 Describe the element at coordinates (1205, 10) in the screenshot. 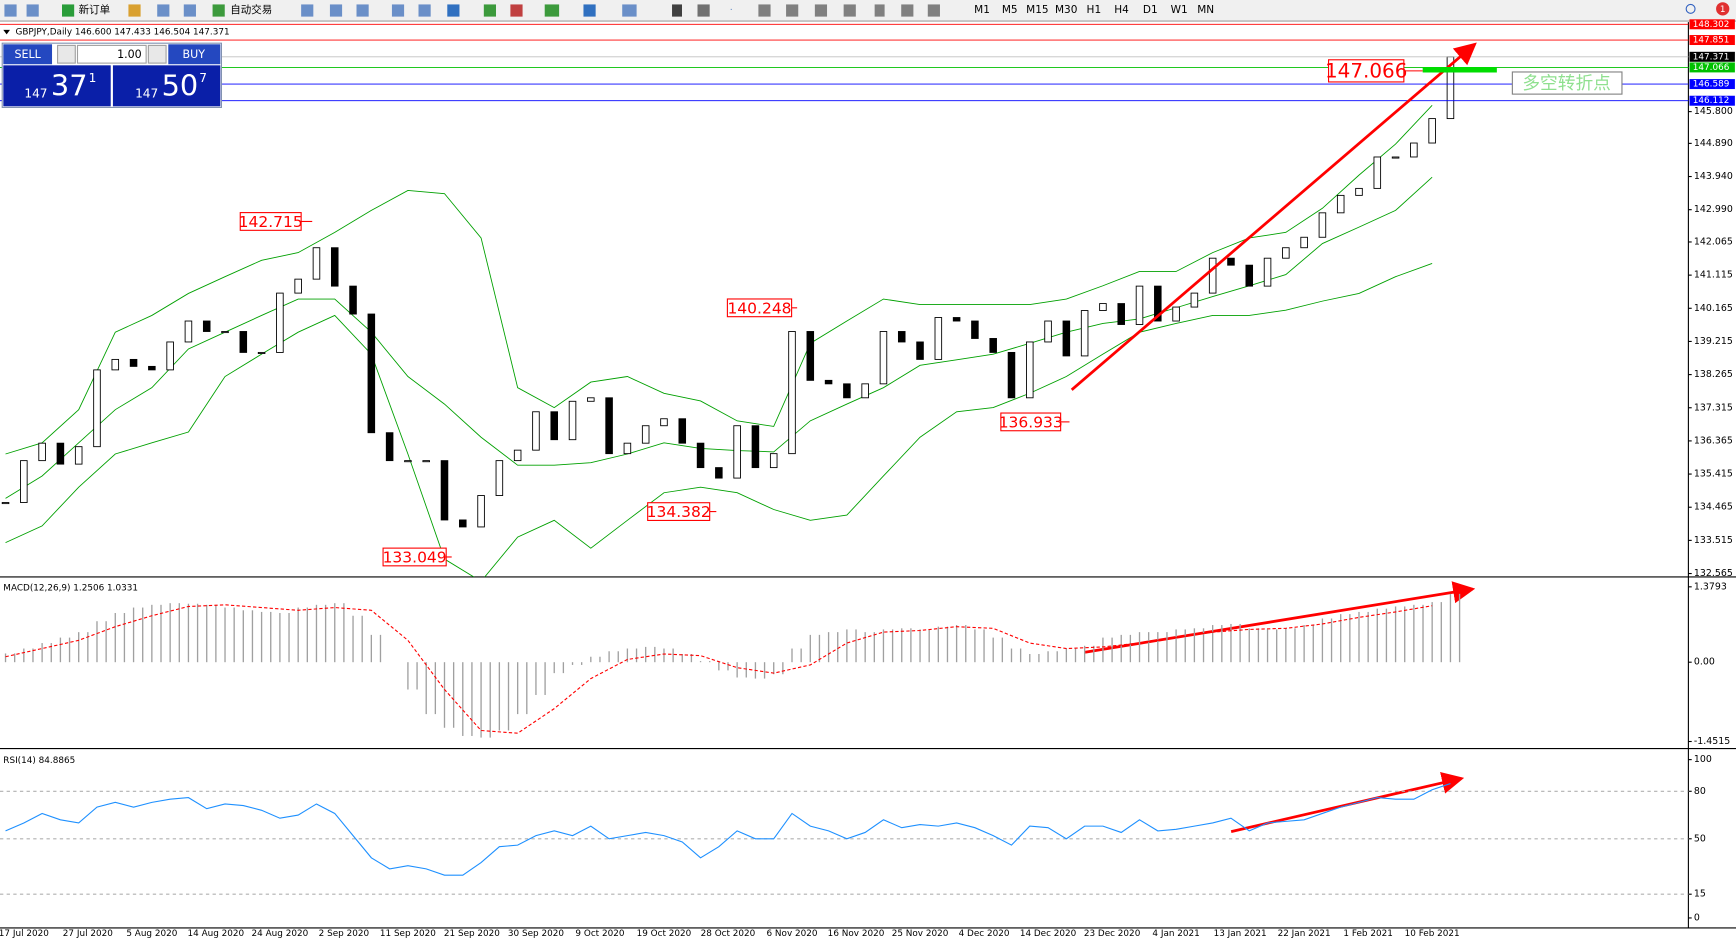

I see `timeframe-button: MN` at that location.